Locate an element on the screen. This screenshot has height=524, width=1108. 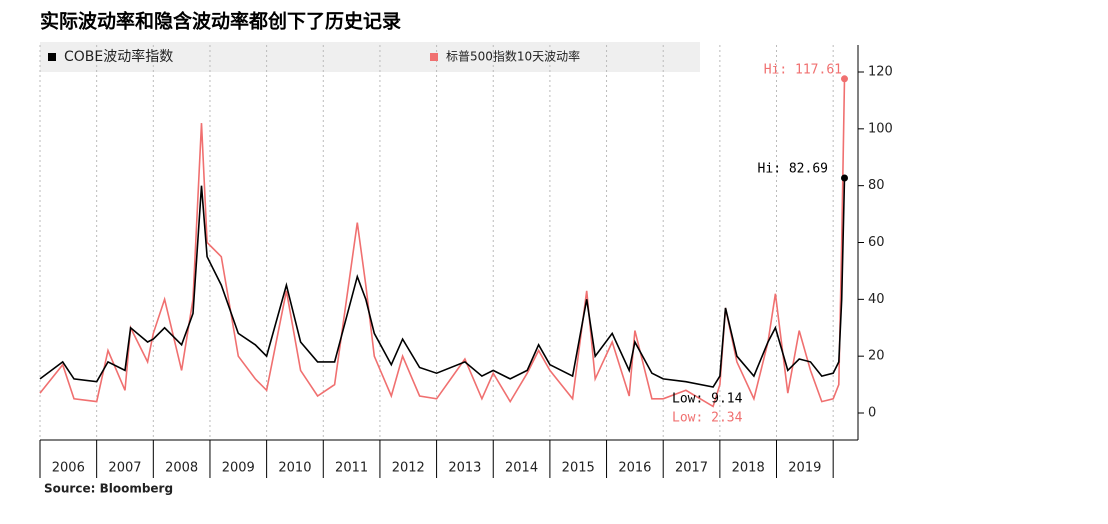
y-tick-label: 20 is located at coordinates (876, 356).